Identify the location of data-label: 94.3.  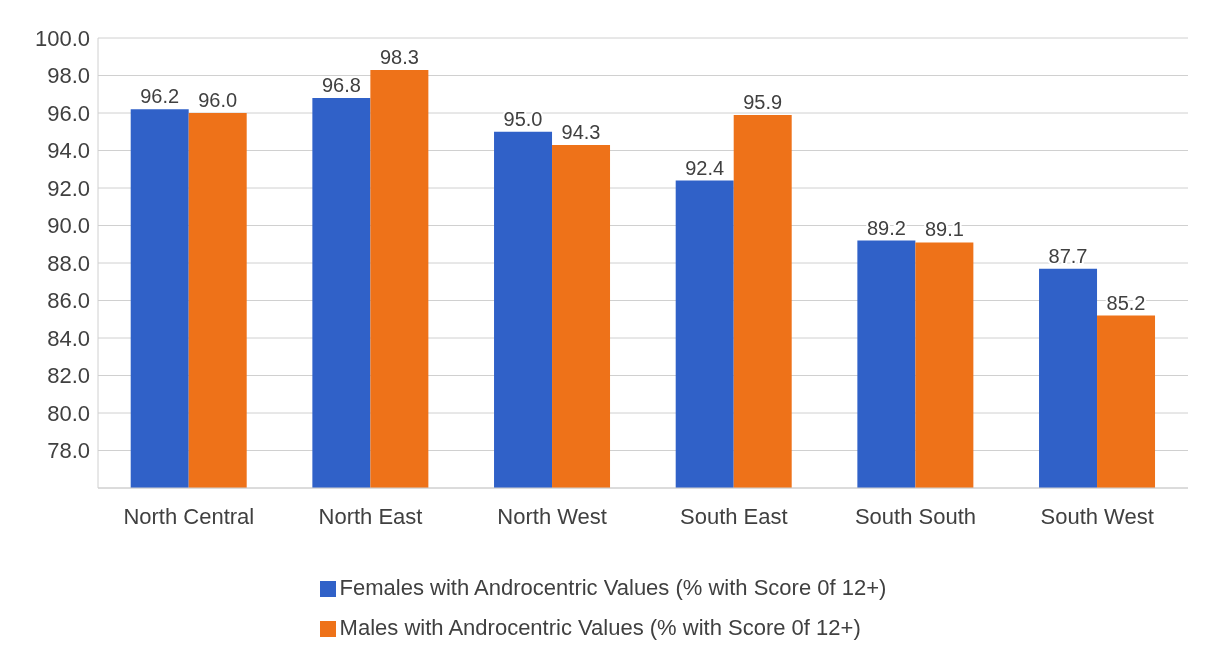
(581, 131).